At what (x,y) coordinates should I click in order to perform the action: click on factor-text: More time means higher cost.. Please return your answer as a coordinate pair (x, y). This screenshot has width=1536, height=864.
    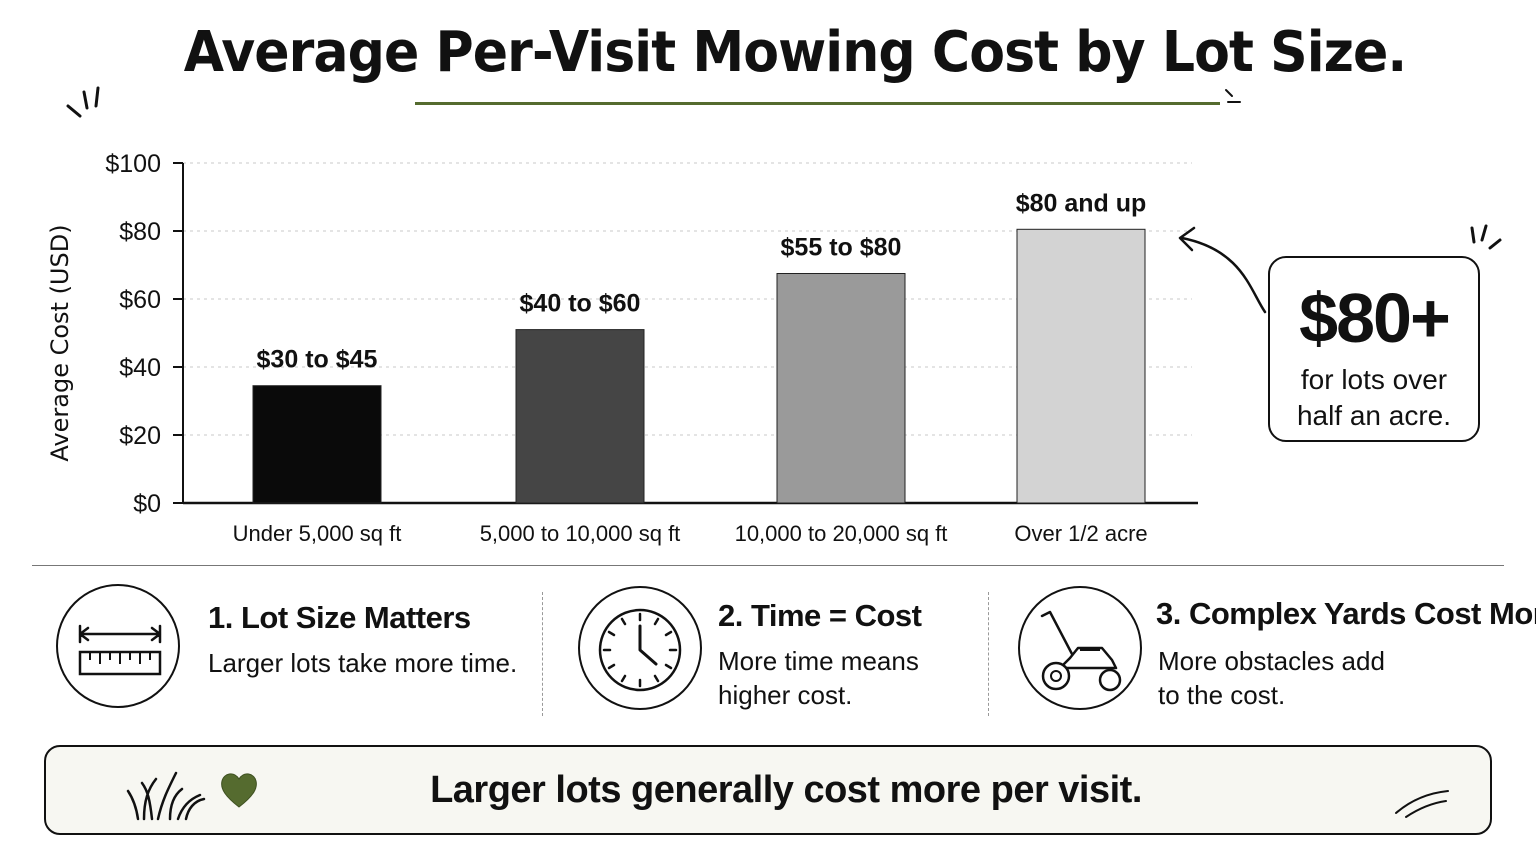
    Looking at the image, I should click on (818, 678).